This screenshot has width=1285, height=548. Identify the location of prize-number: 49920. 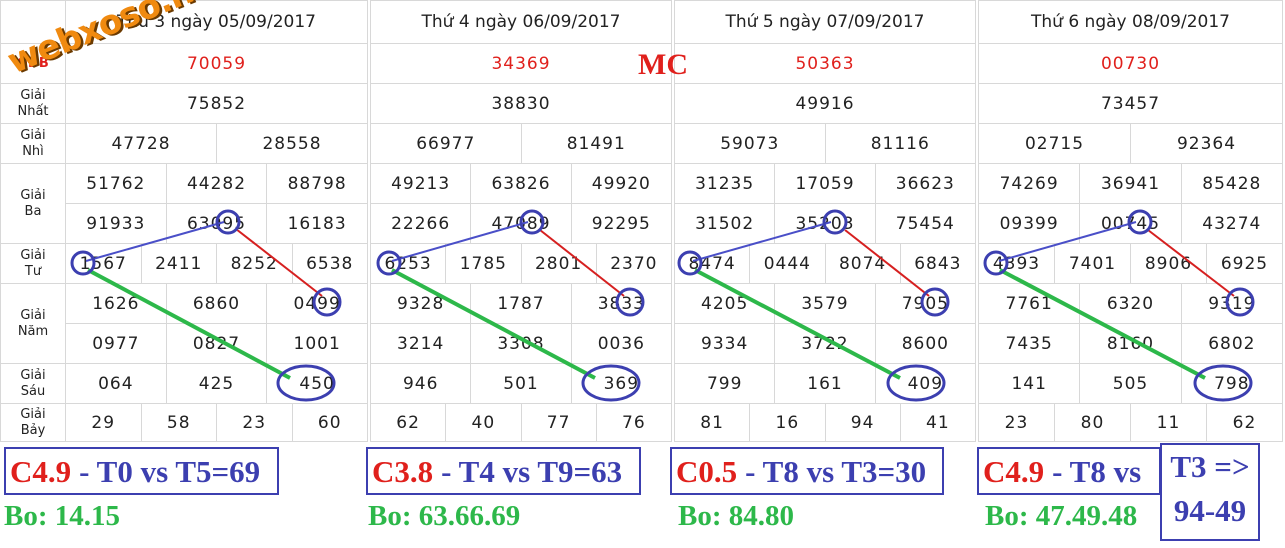
(621, 183).